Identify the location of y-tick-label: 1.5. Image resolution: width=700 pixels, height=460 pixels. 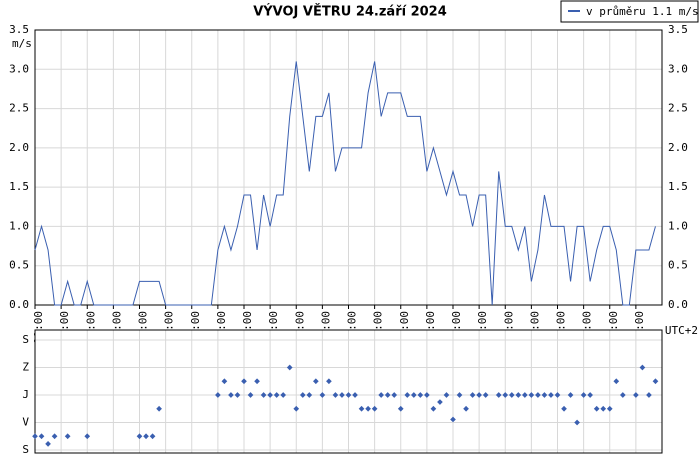
(19, 186).